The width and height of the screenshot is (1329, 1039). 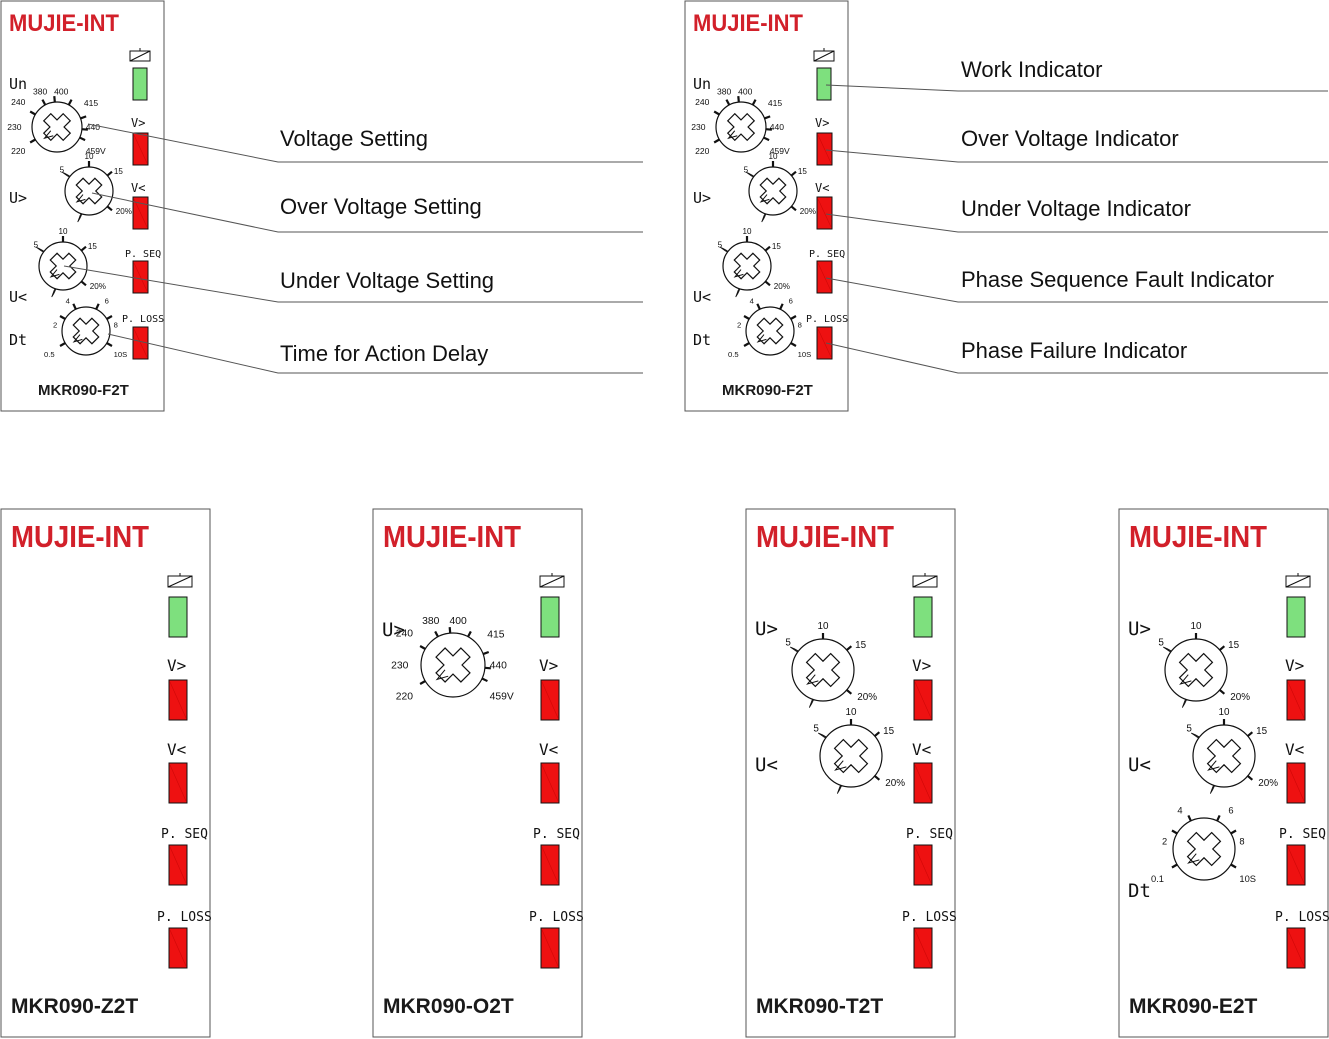 What do you see at coordinates (365, 143) in the screenshot?
I see `callout-setting: Voltage Setting` at bounding box center [365, 143].